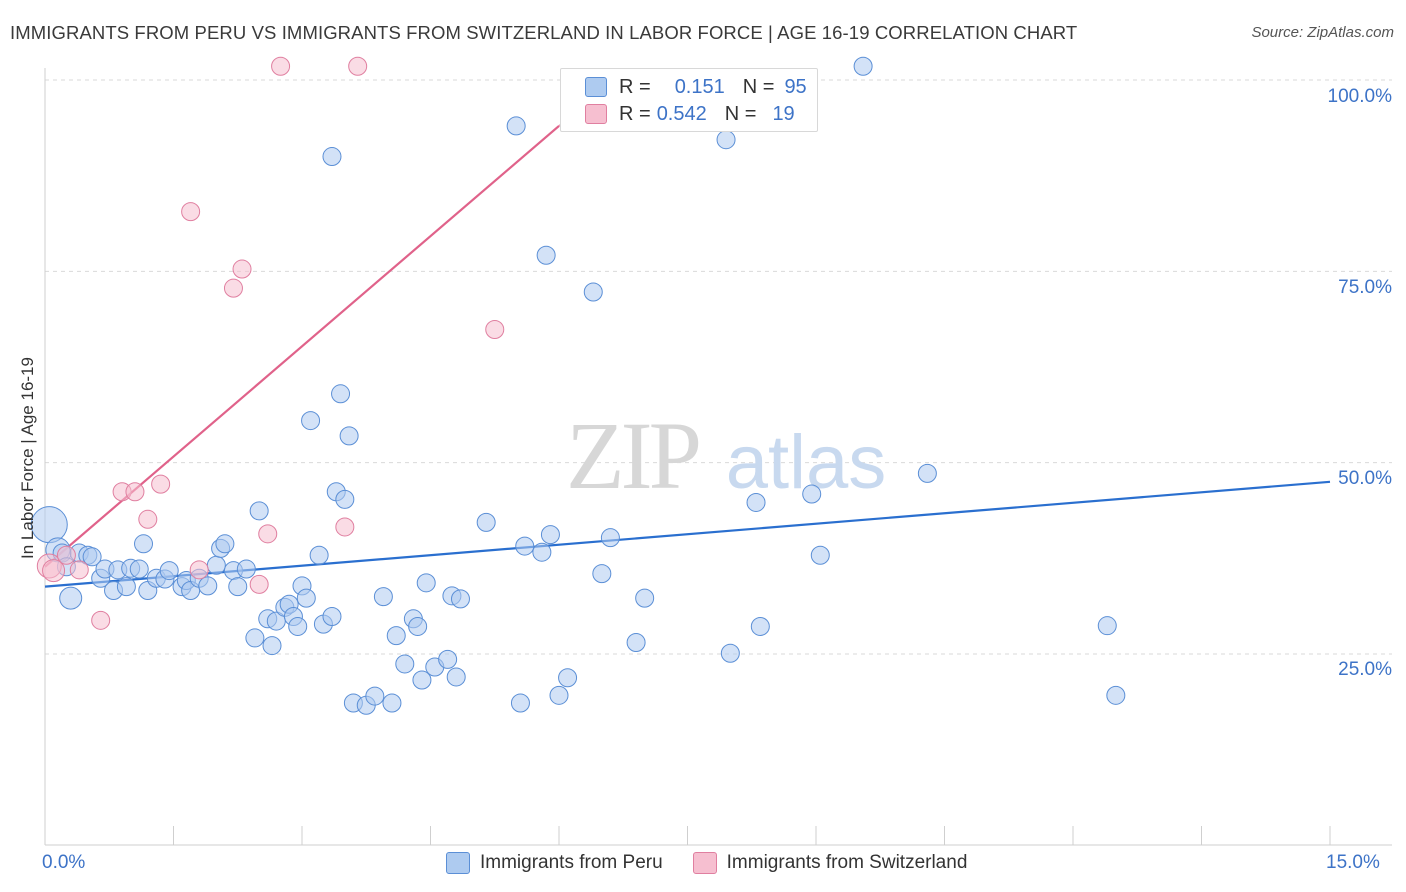 This screenshot has height=892, width=1406. Describe the element at coordinates (596, 87) in the screenshot. I see `peru-swatch-icon` at that location.